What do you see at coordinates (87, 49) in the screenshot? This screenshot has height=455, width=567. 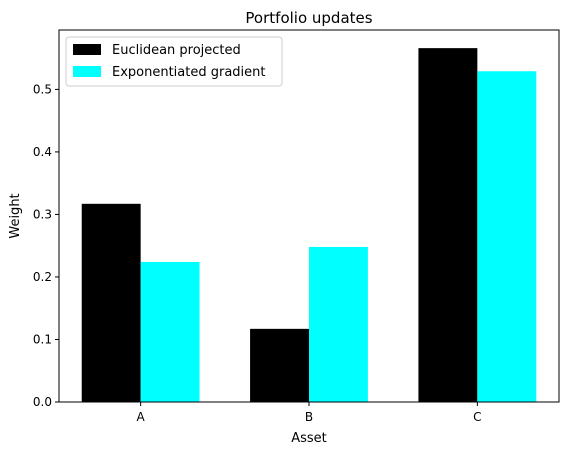 I see `legend-swatch-euclidean` at bounding box center [87, 49].